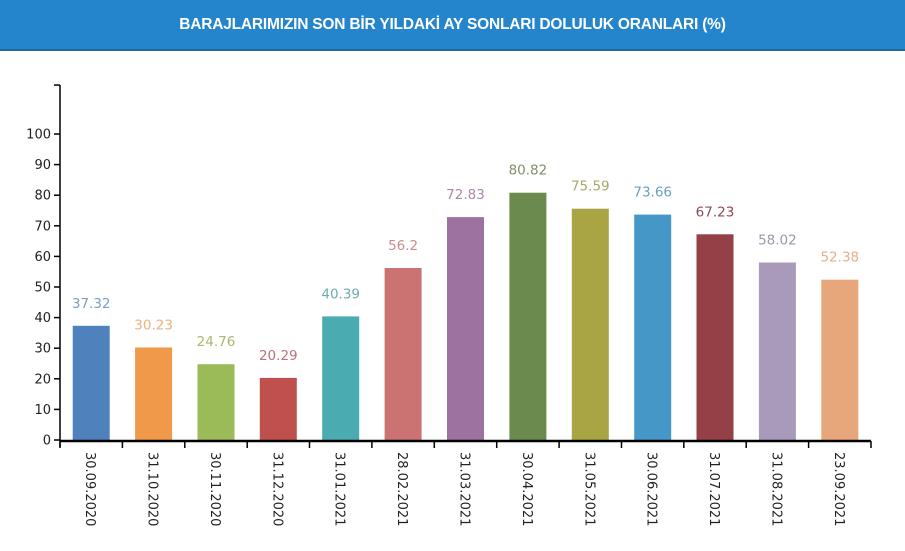 Image resolution: width=905 pixels, height=551 pixels. I want to click on x-tick-label: 31.03.2021, so click(464, 489).